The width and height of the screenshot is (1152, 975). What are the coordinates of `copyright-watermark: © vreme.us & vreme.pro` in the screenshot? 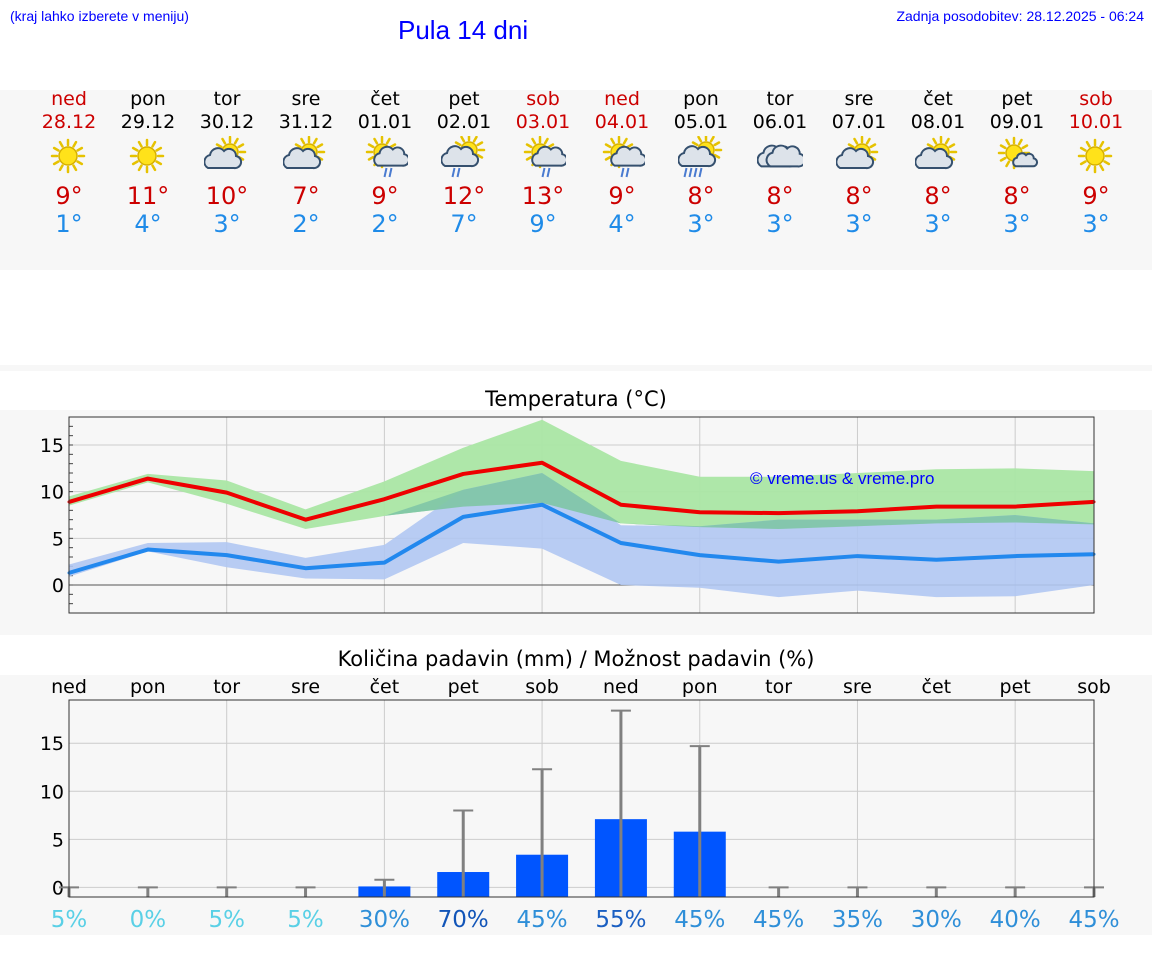 It's located at (842, 478).